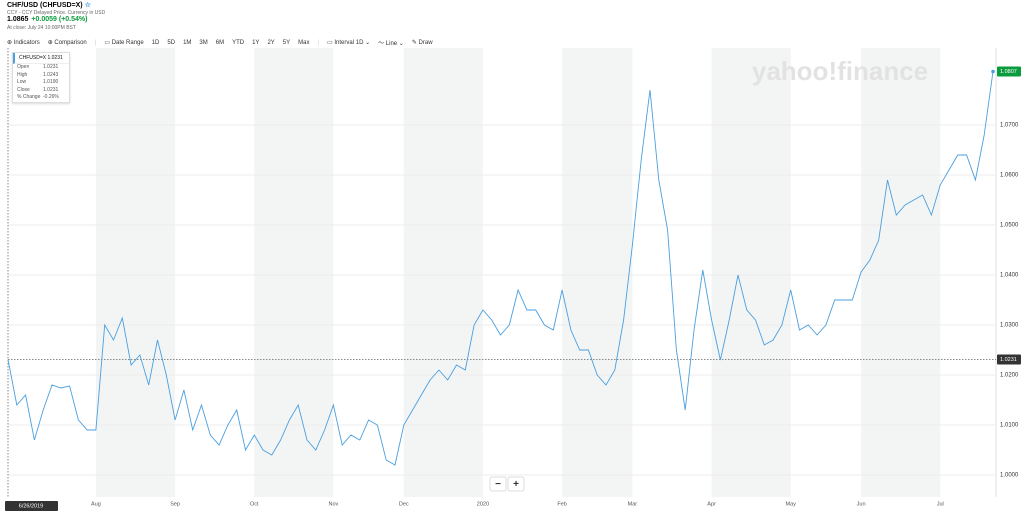  I want to click on tooltip-key: Open, so click(23, 67).